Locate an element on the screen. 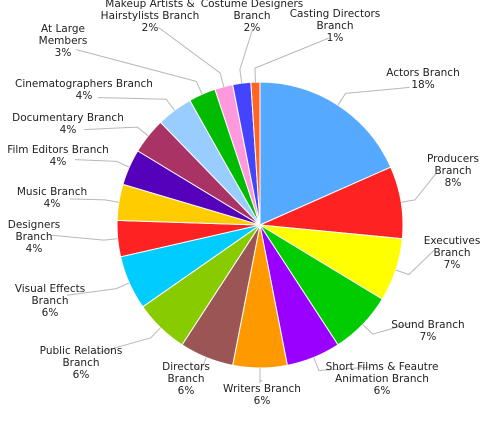 The image size is (493, 425). slice-label: Designers Branch 4% is located at coordinates (34, 237).